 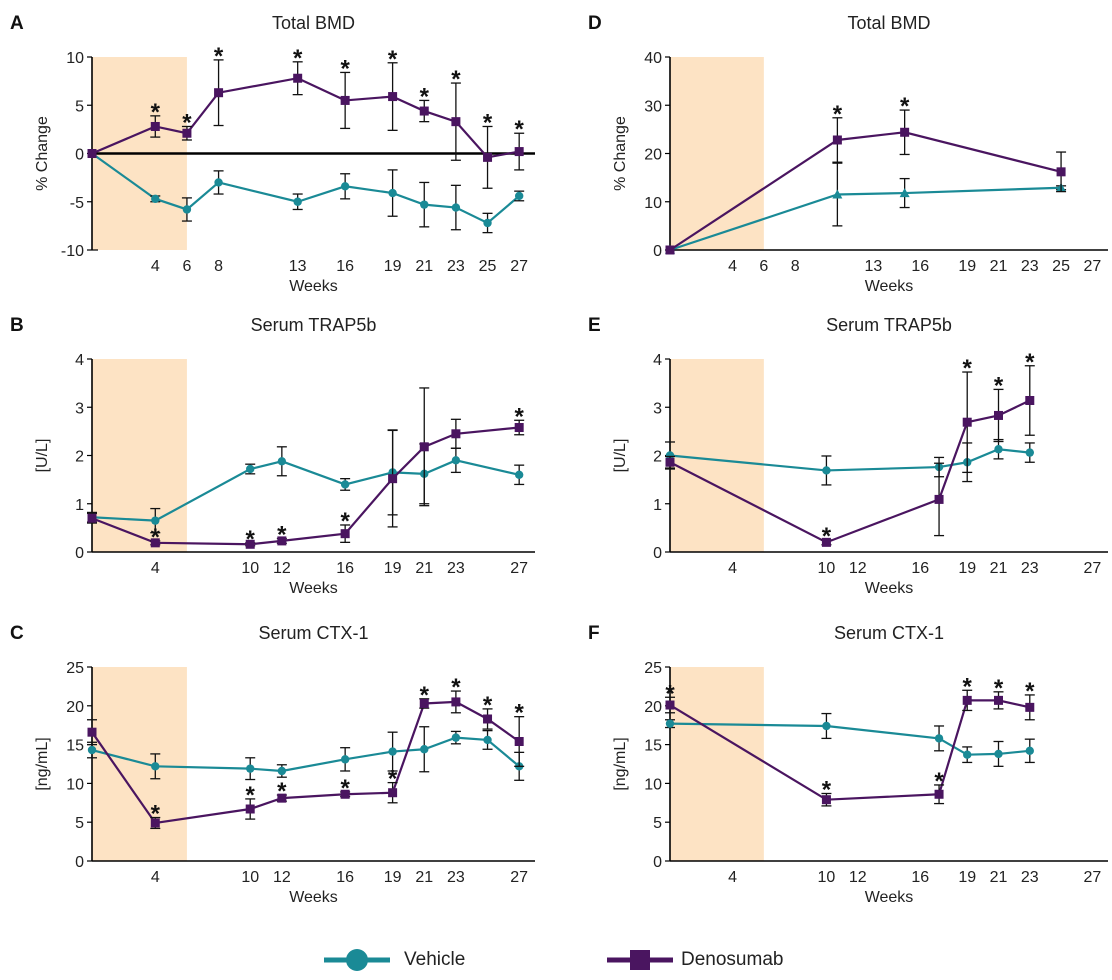 I want to click on vehicle-series, so click(x=850, y=739).